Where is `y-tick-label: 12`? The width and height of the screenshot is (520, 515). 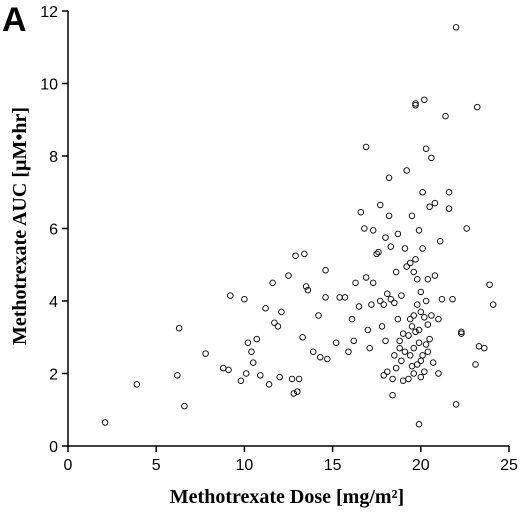
y-tick-label: 12 is located at coordinates (49, 12).